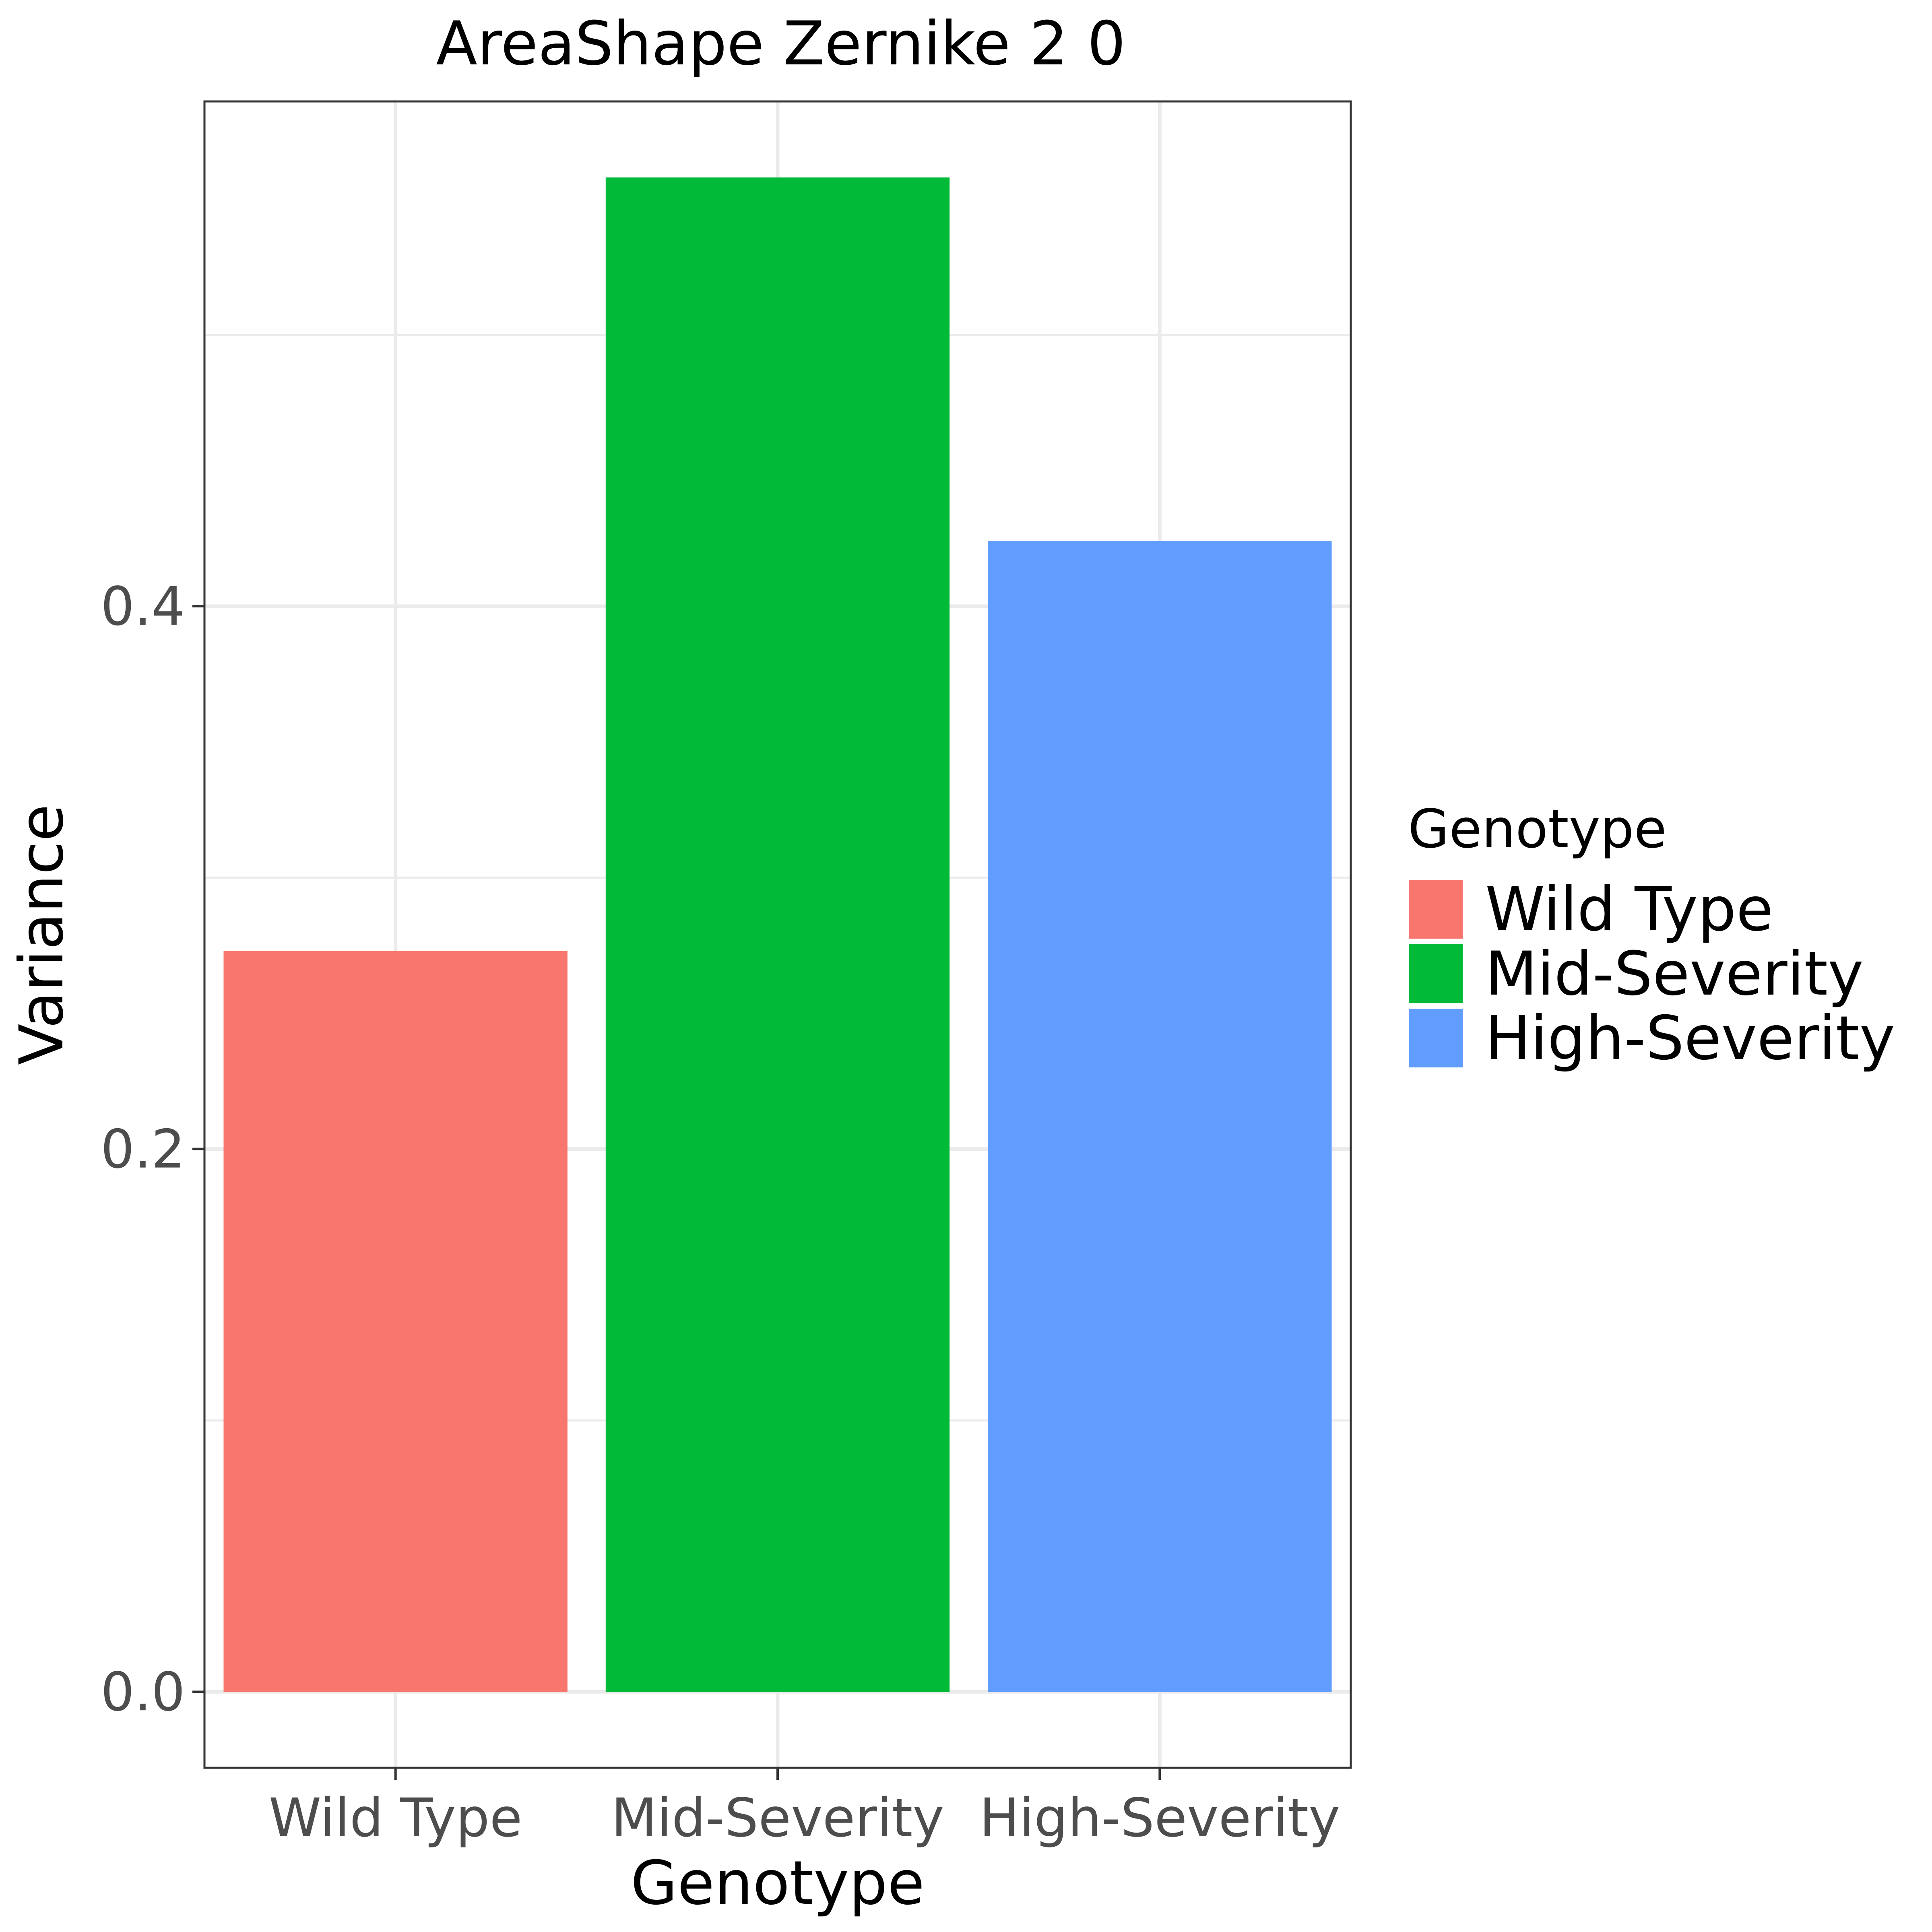  What do you see at coordinates (778, 1883) in the screenshot?
I see `x-axis-title: Genotype` at bounding box center [778, 1883].